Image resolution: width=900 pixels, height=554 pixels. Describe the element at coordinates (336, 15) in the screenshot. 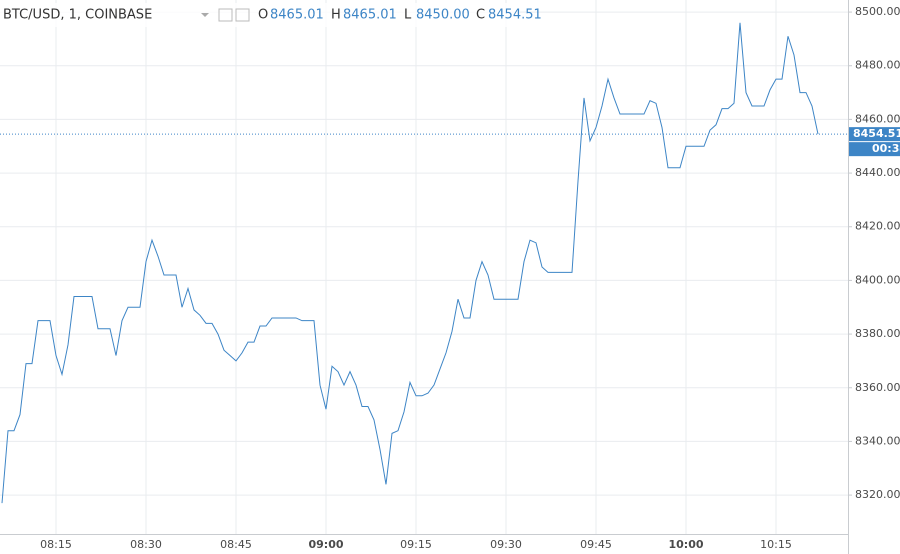

I see `ohlc-name: H` at that location.